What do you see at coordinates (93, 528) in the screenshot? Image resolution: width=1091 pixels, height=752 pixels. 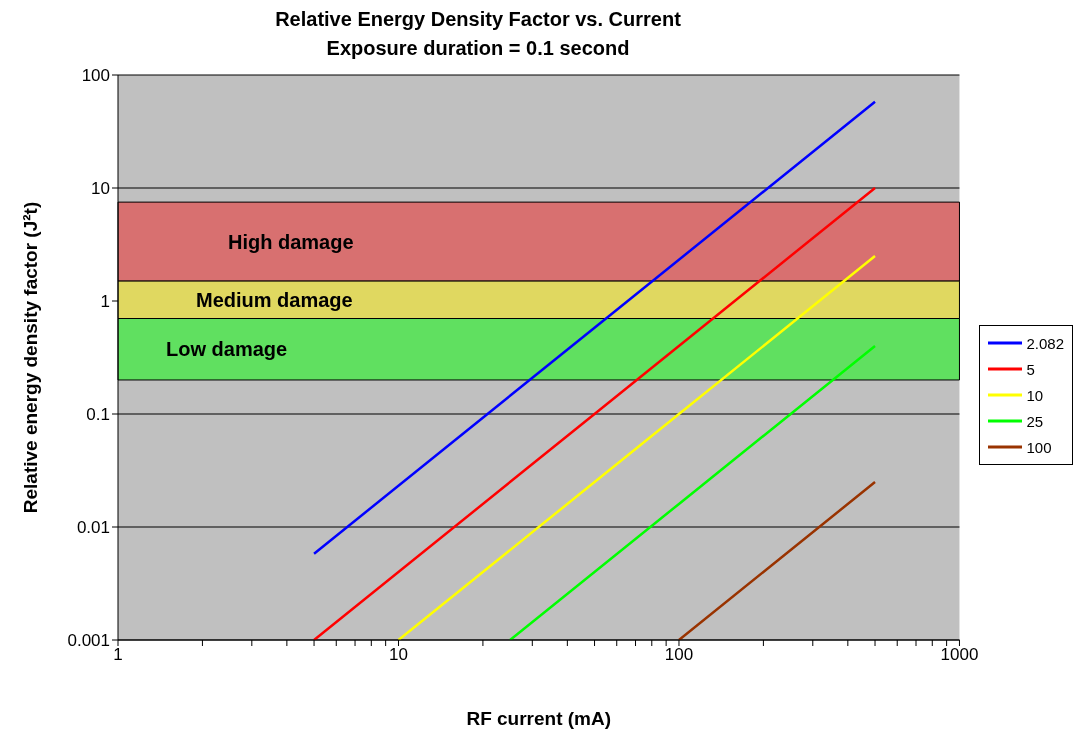 I see `y-tick-label: 0.01` at bounding box center [93, 528].